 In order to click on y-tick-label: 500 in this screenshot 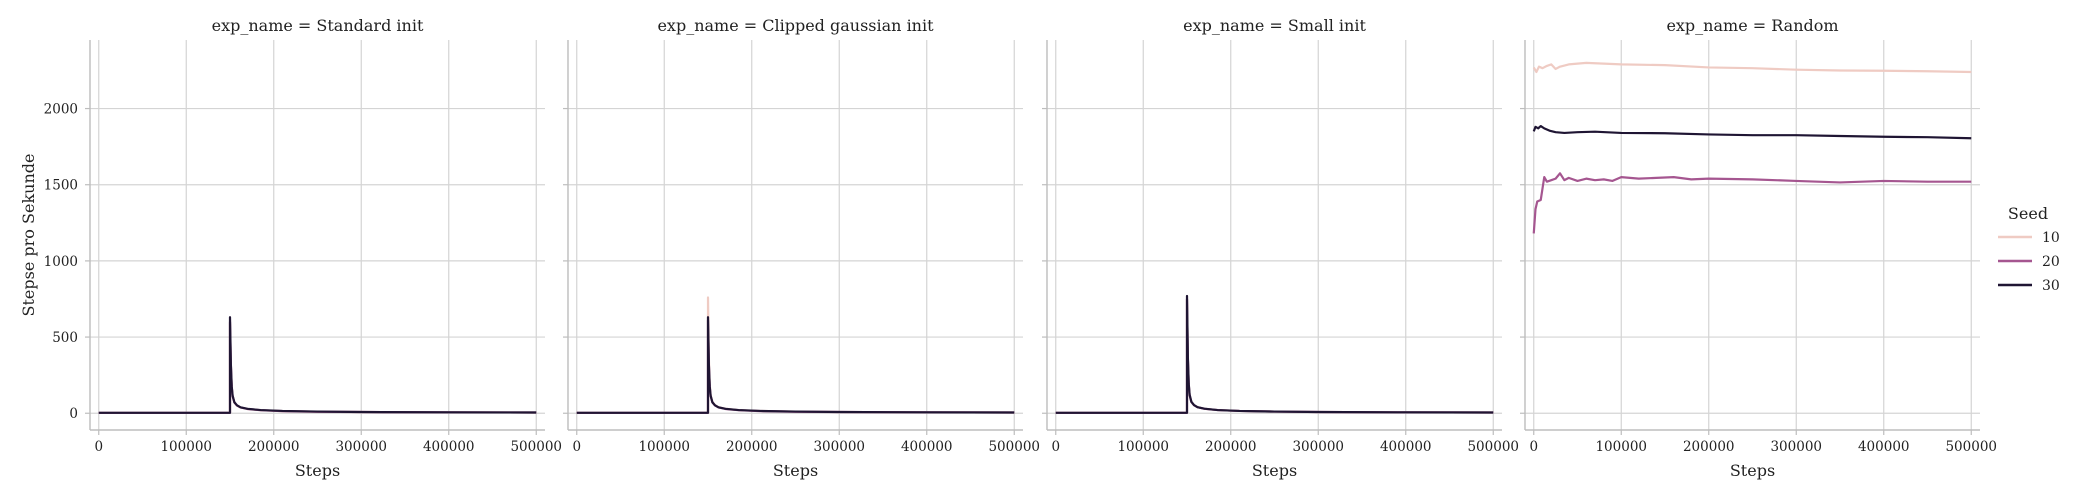, I will do `click(65, 338)`.